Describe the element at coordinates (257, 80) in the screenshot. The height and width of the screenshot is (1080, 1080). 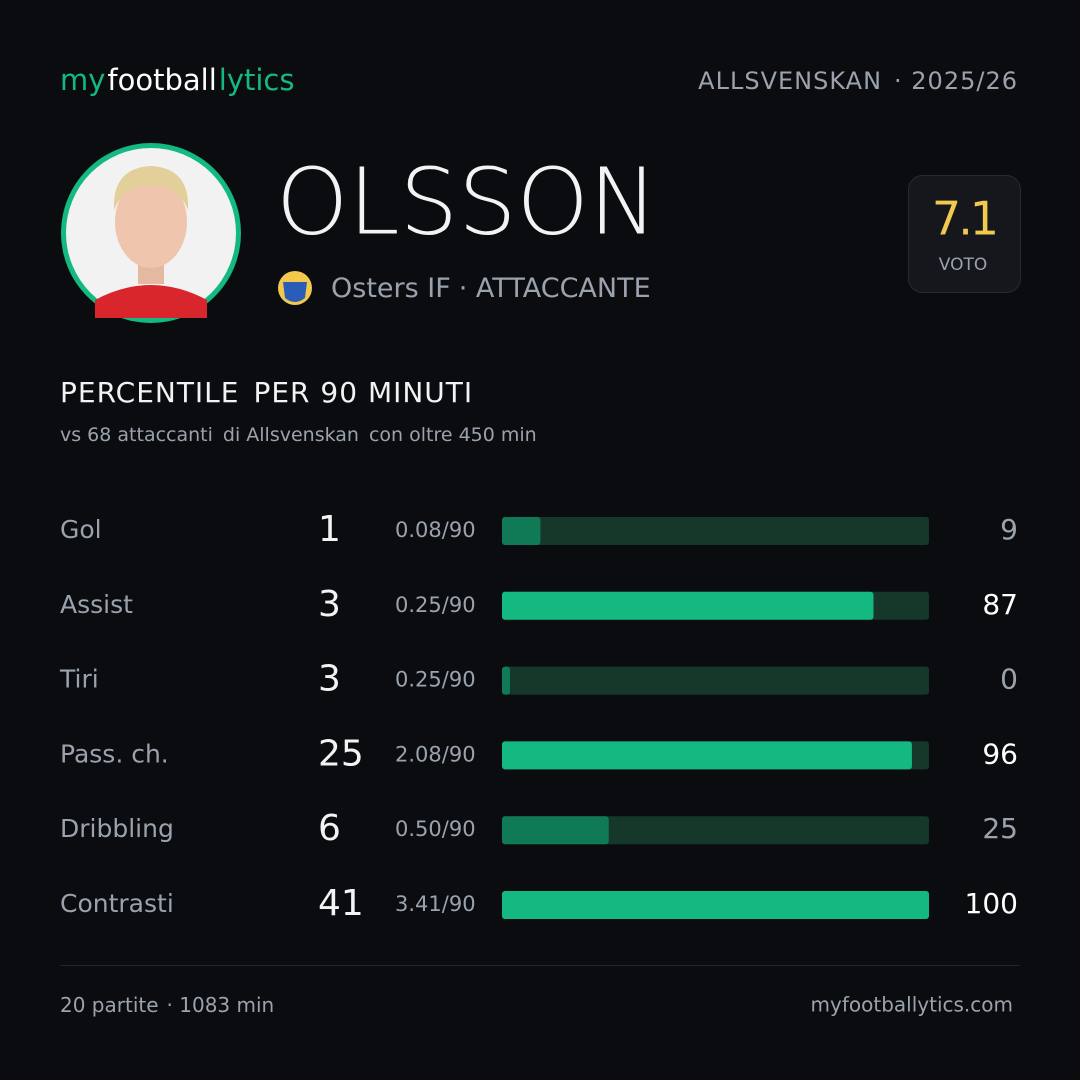
I see `brand-part: lytics` at that location.